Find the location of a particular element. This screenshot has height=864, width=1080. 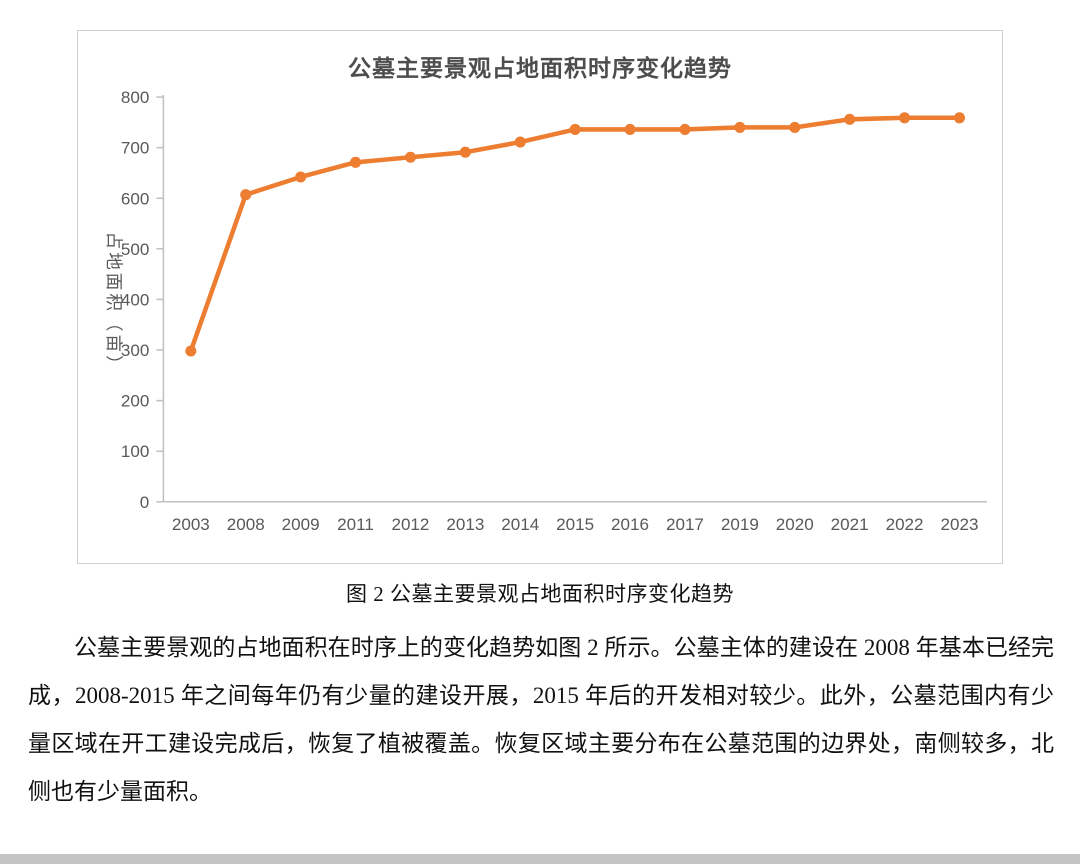

svg-text: 500 is located at coordinates (135, 249).